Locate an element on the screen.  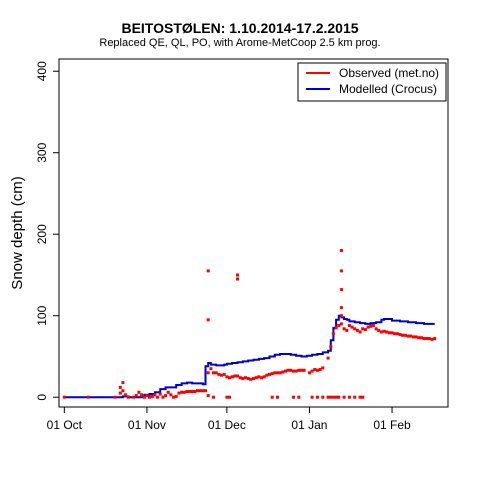
x-tick-label: 01 Jan is located at coordinates (309, 425).